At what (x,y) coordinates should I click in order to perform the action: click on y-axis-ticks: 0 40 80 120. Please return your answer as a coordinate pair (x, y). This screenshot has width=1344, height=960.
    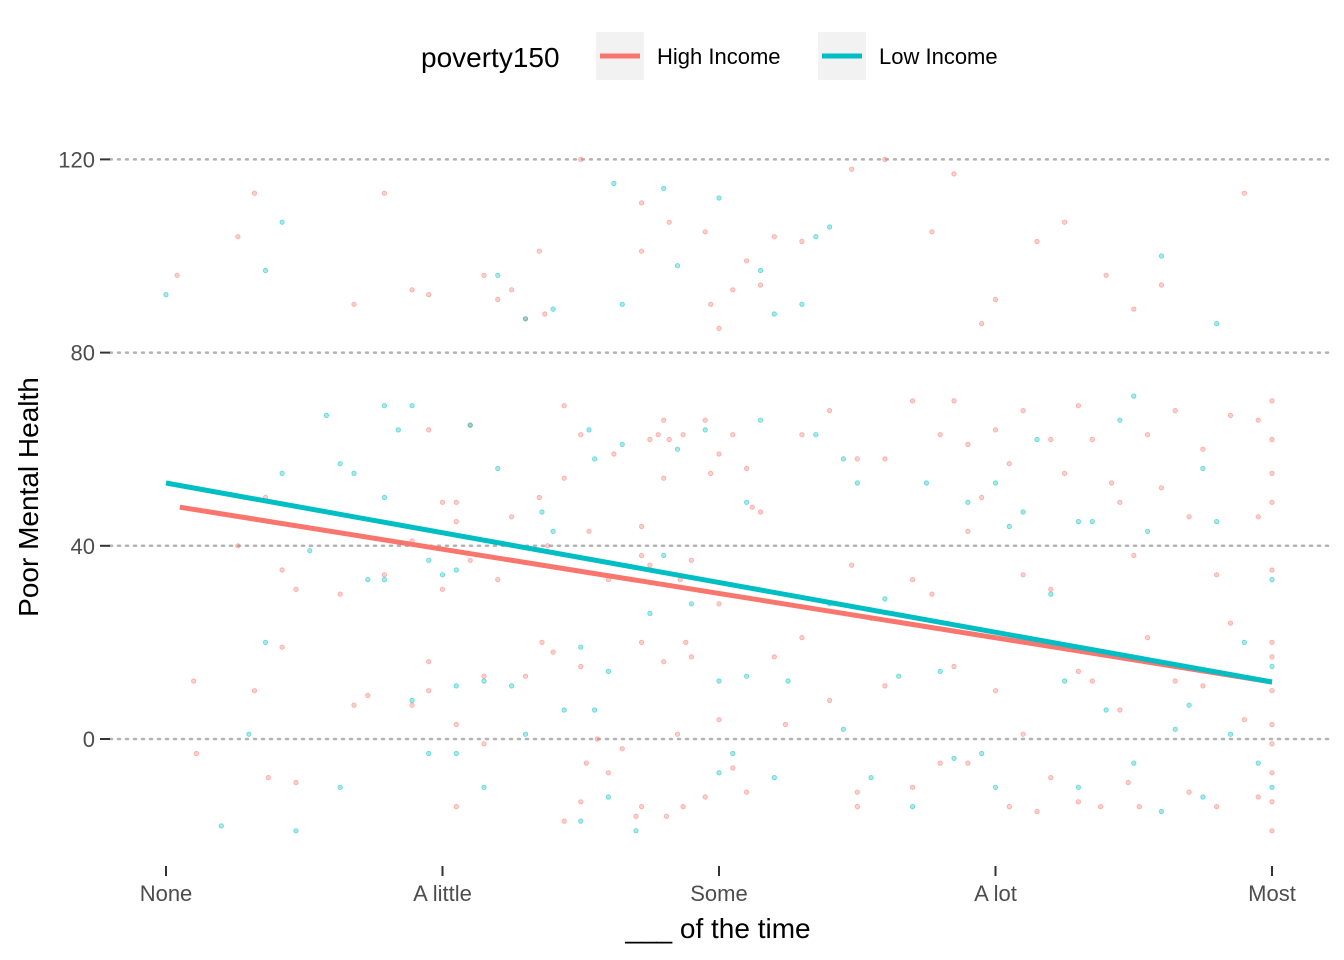
    Looking at the image, I should click on (84, 449).